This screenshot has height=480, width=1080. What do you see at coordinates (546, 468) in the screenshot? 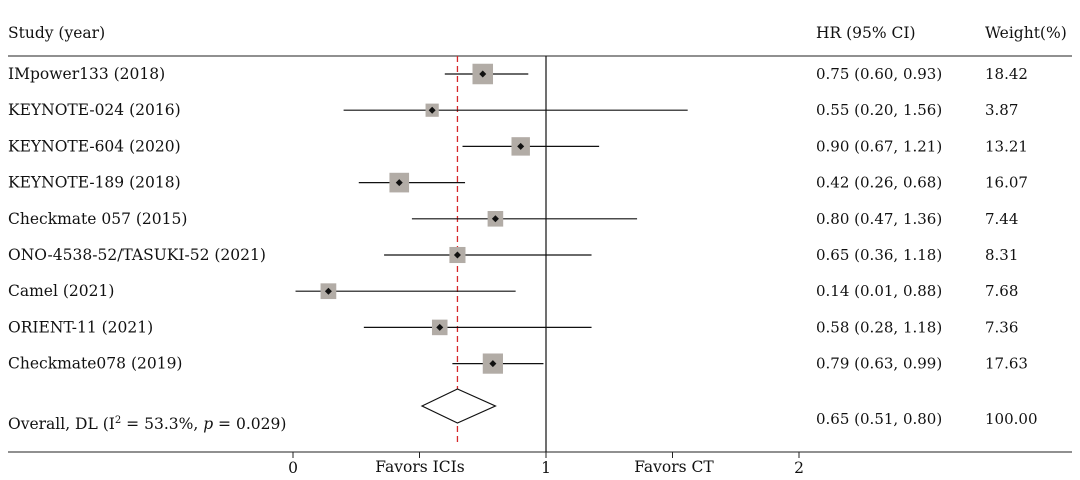
I see `x-tick-label: 1` at bounding box center [546, 468].